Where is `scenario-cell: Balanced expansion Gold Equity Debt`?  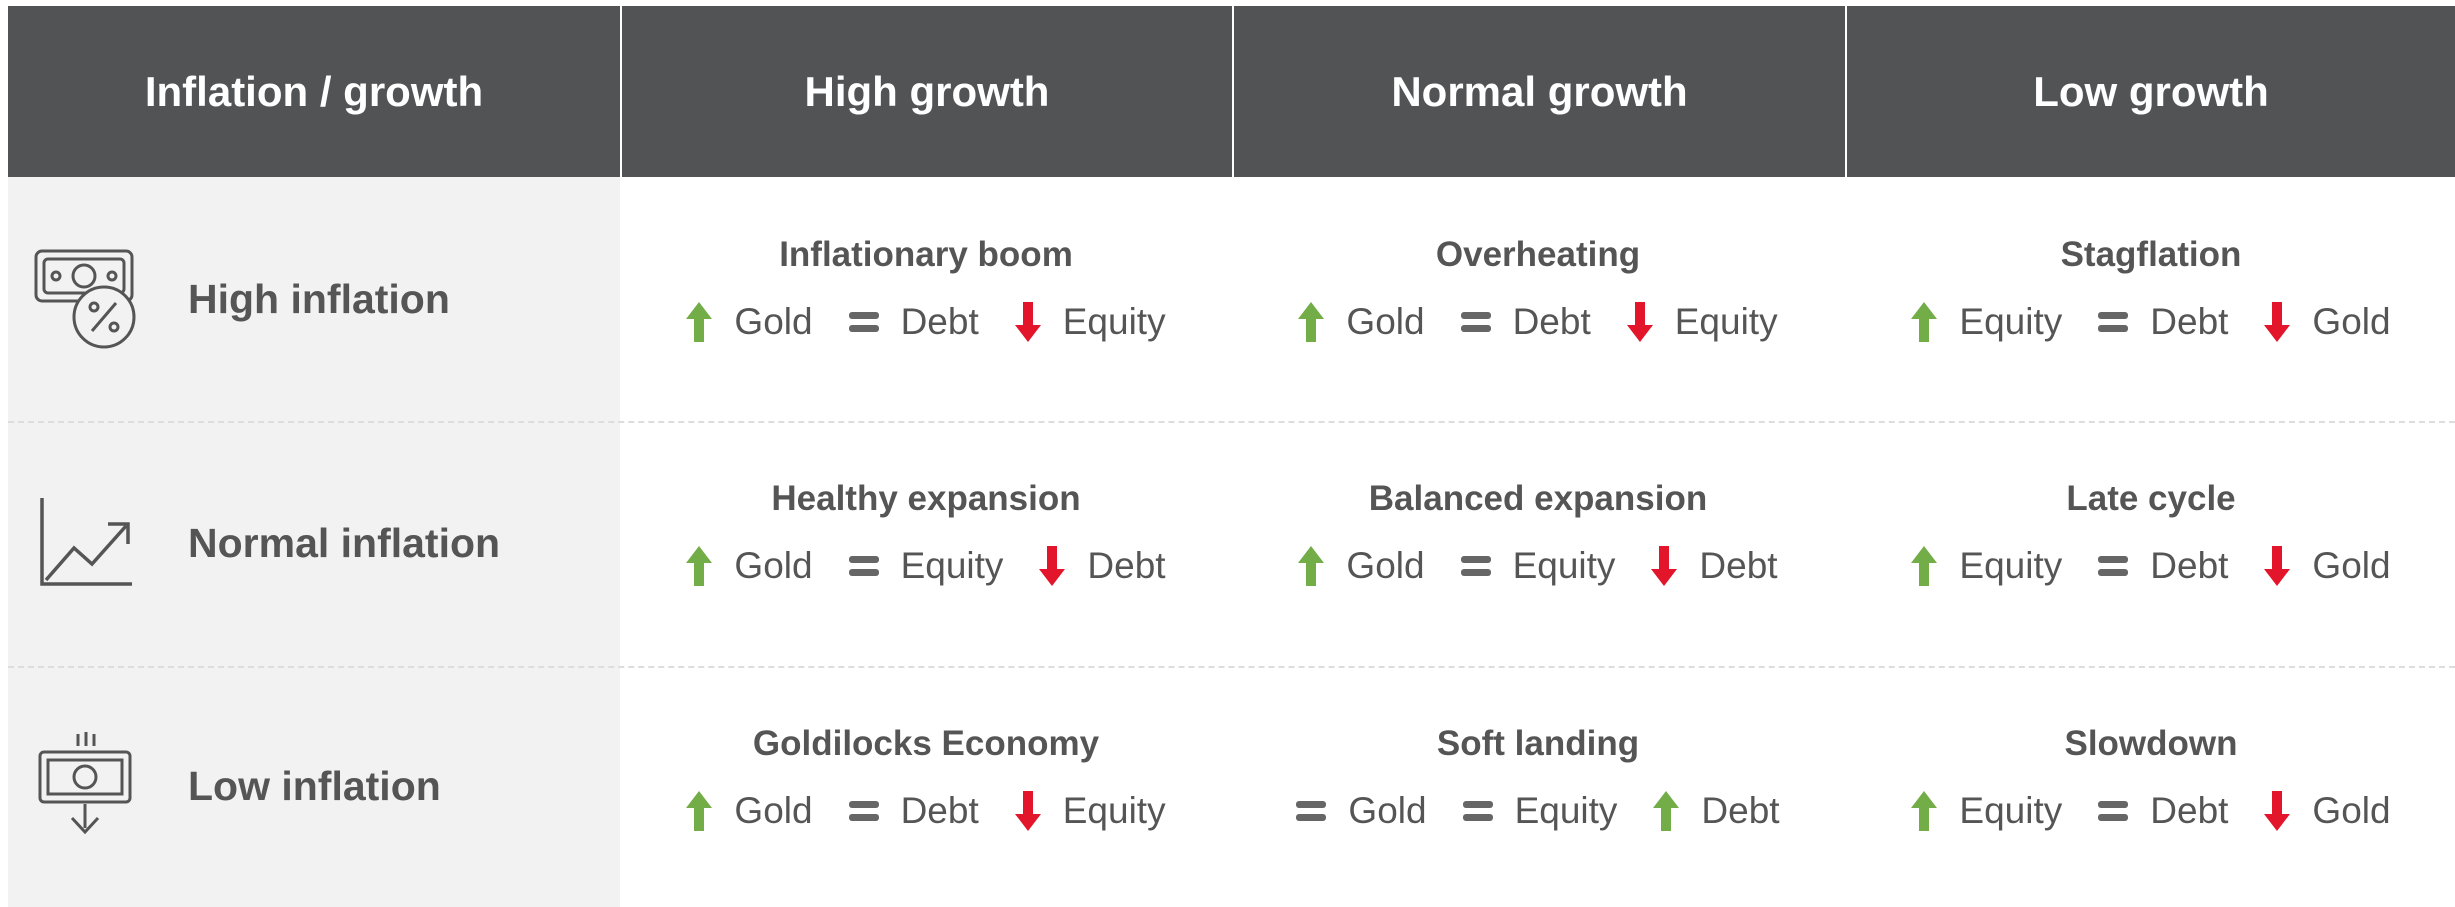 scenario-cell: Balanced expansion Gold Equity Debt is located at coordinates (1538, 543).